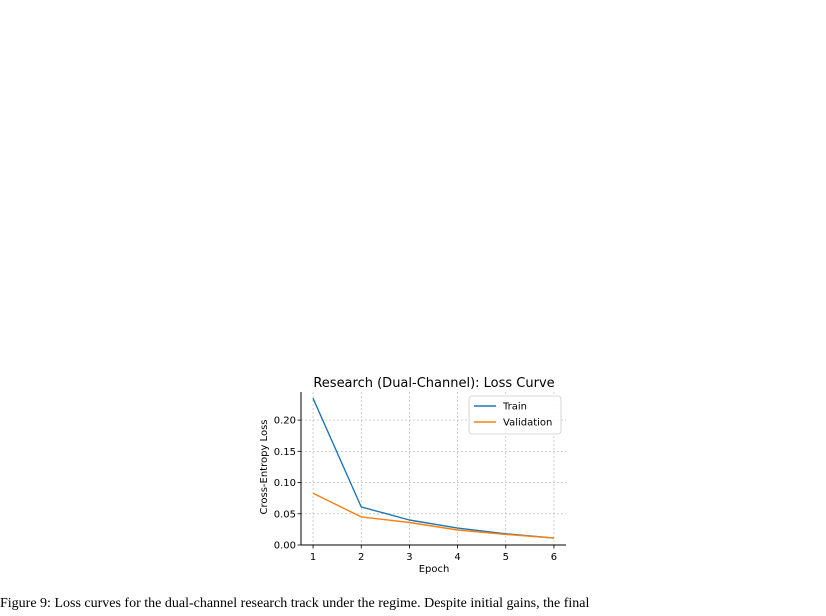  I want to click on x-tick-label: 4, so click(457, 557).